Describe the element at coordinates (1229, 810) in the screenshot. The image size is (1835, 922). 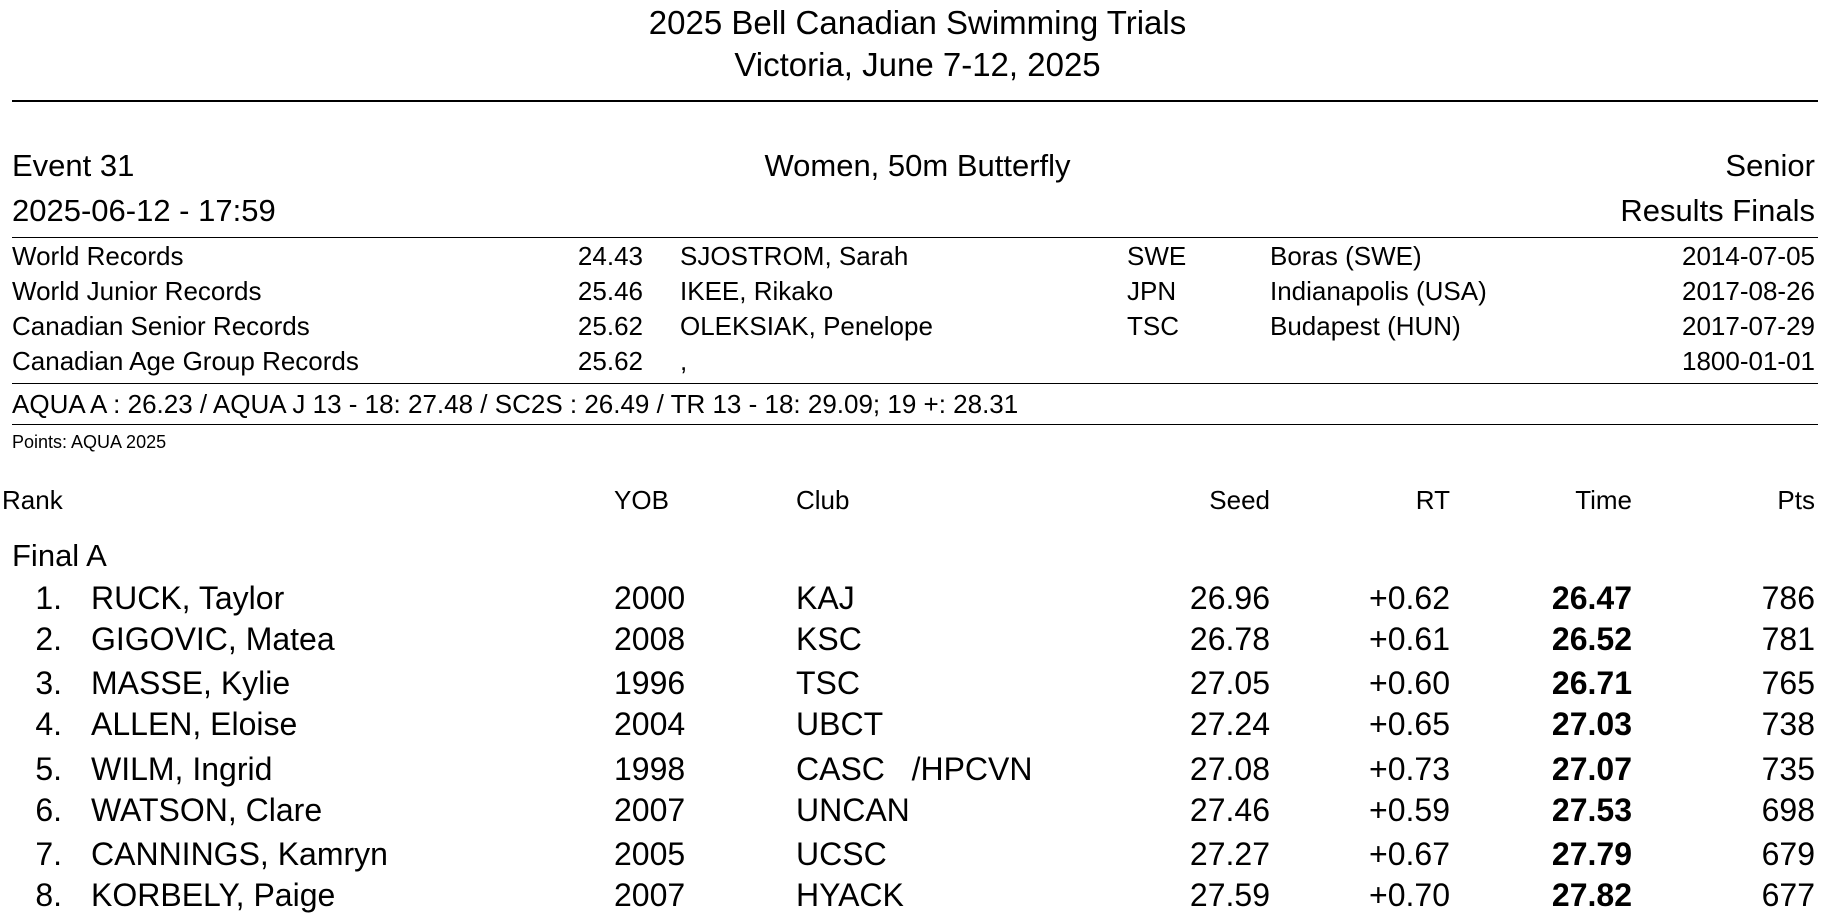
I see `result-seed: 27.46` at that location.